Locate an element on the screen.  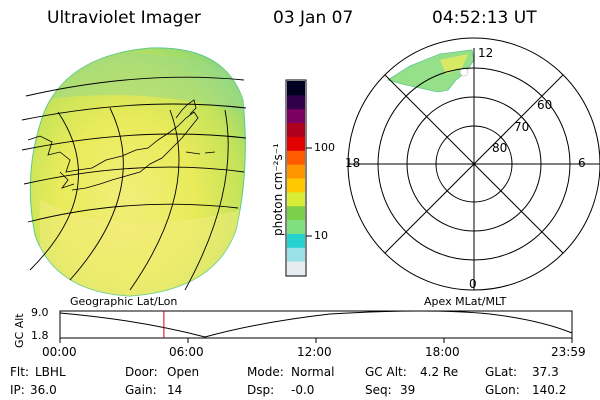
time-tick-1800: 18:00 is located at coordinates (442, 352).